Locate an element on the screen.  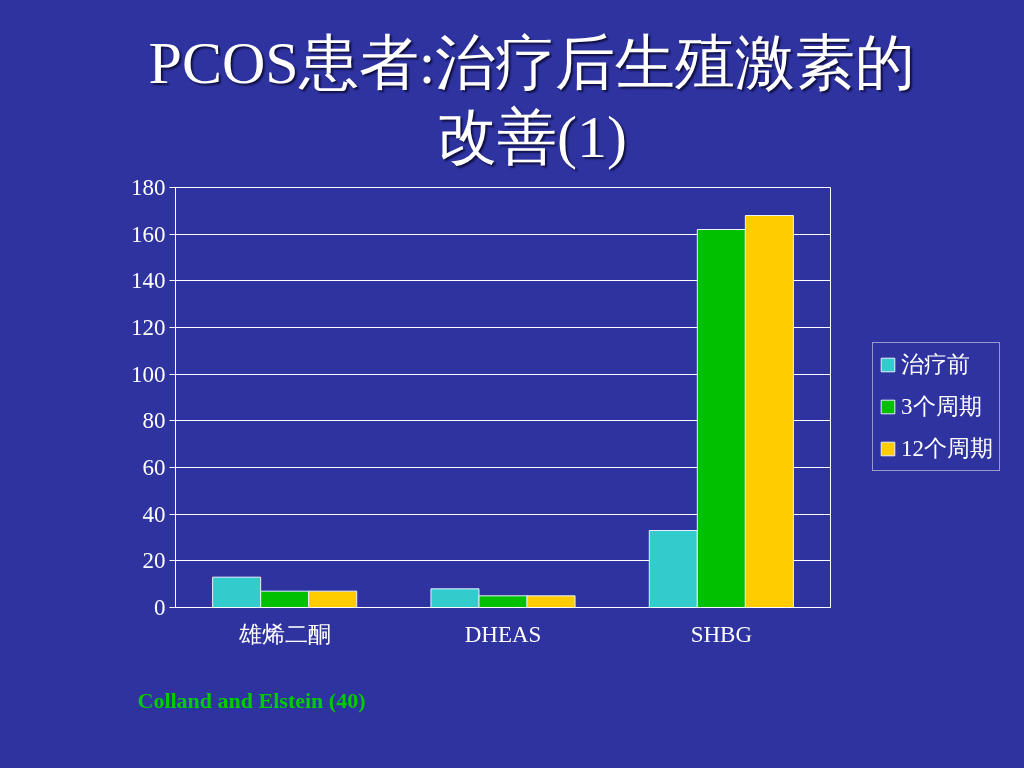
x-tick-label: DHEAS is located at coordinates (503, 634).